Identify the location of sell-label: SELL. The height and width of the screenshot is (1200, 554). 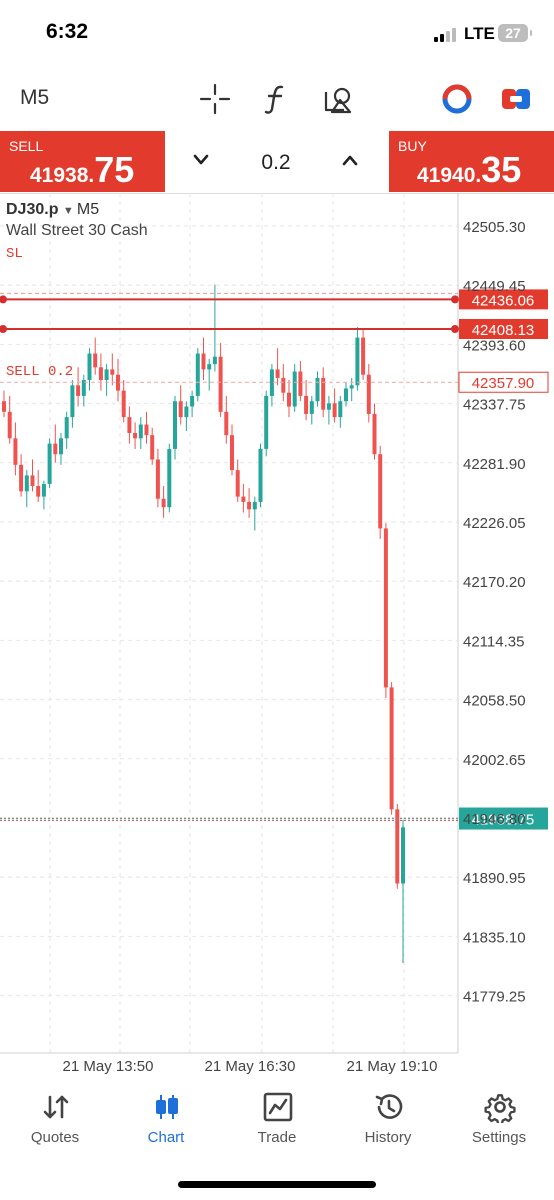
(26, 146).